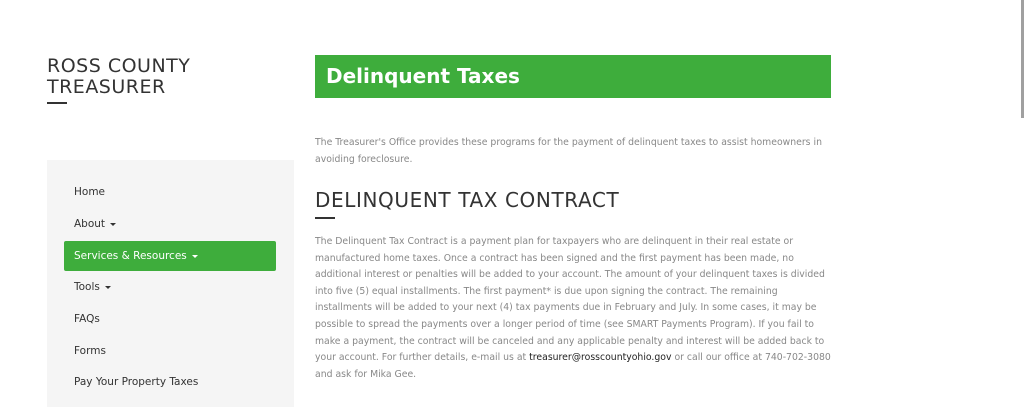  I want to click on logo-line-1: ROSS COUNTY, so click(119, 66).